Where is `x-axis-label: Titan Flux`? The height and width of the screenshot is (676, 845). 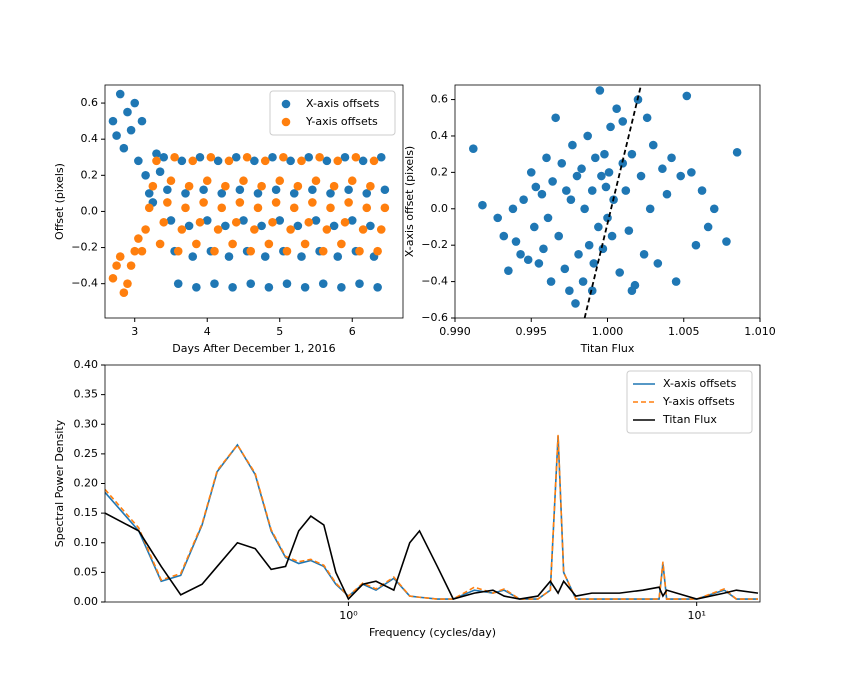
x-axis-label: Titan Flux is located at coordinates (607, 348).